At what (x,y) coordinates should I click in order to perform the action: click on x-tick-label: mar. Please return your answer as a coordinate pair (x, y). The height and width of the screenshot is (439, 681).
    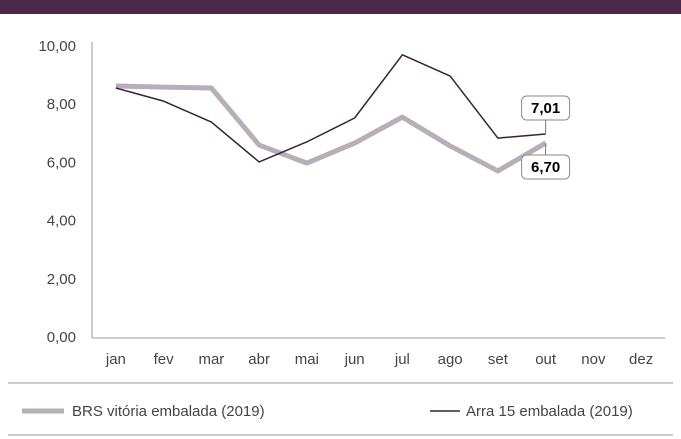
    Looking at the image, I should click on (211, 359).